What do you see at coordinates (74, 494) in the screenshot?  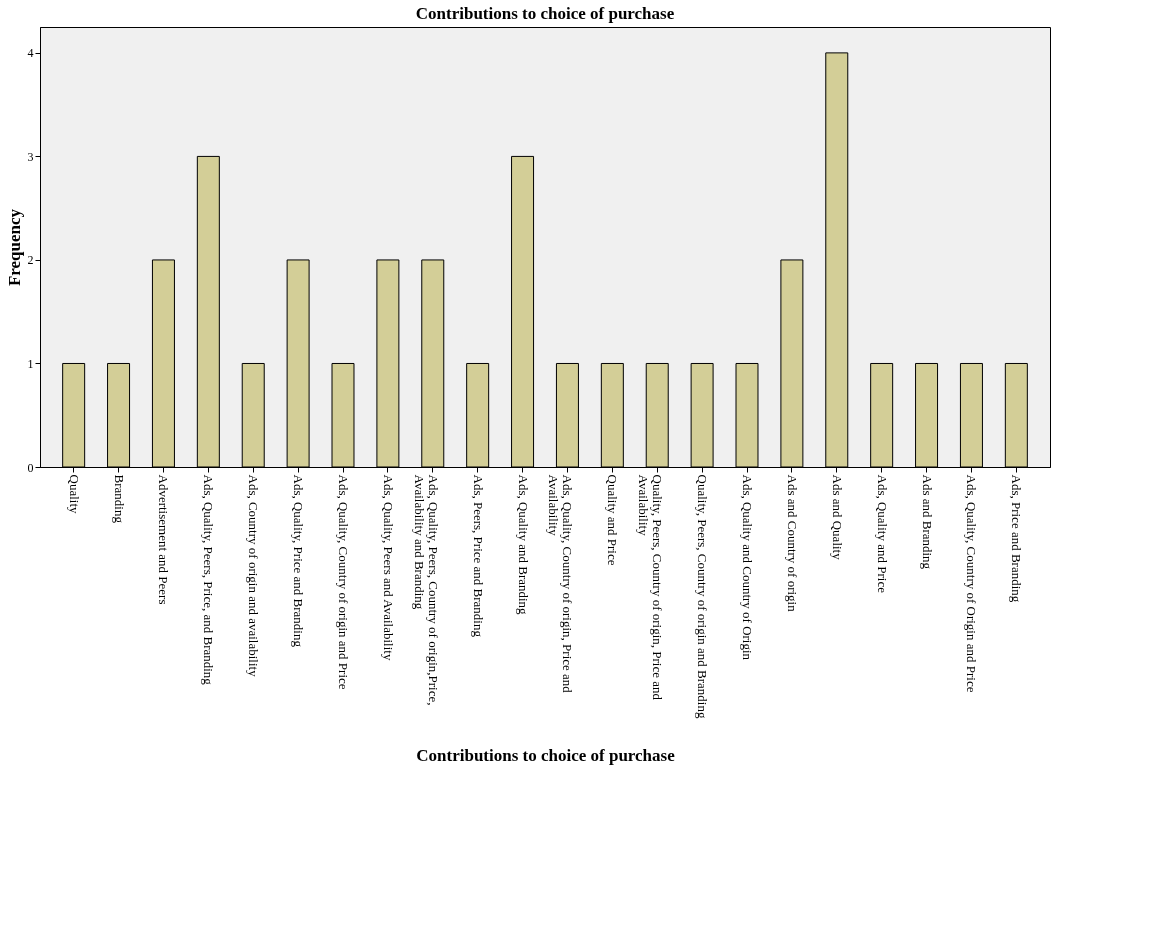 I see `x-tick-label: Quality` at bounding box center [74, 494].